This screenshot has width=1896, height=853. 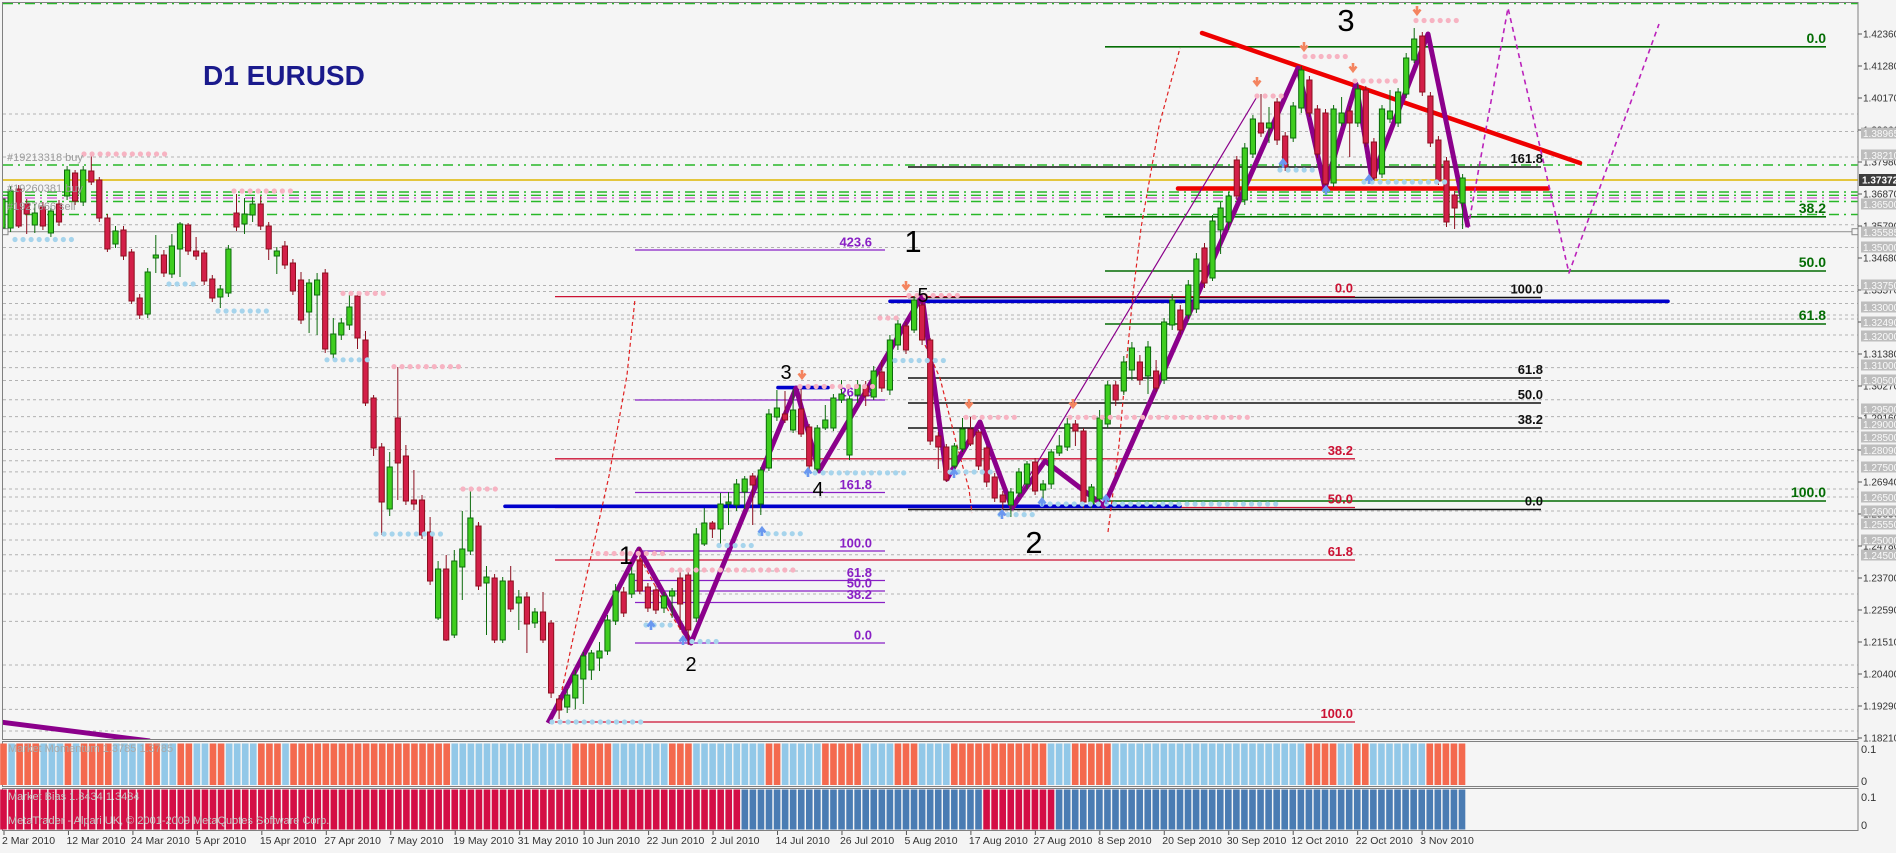 What do you see at coordinates (1879, 35) in the screenshot?
I see `svg-text: 1.42360` at bounding box center [1879, 35].